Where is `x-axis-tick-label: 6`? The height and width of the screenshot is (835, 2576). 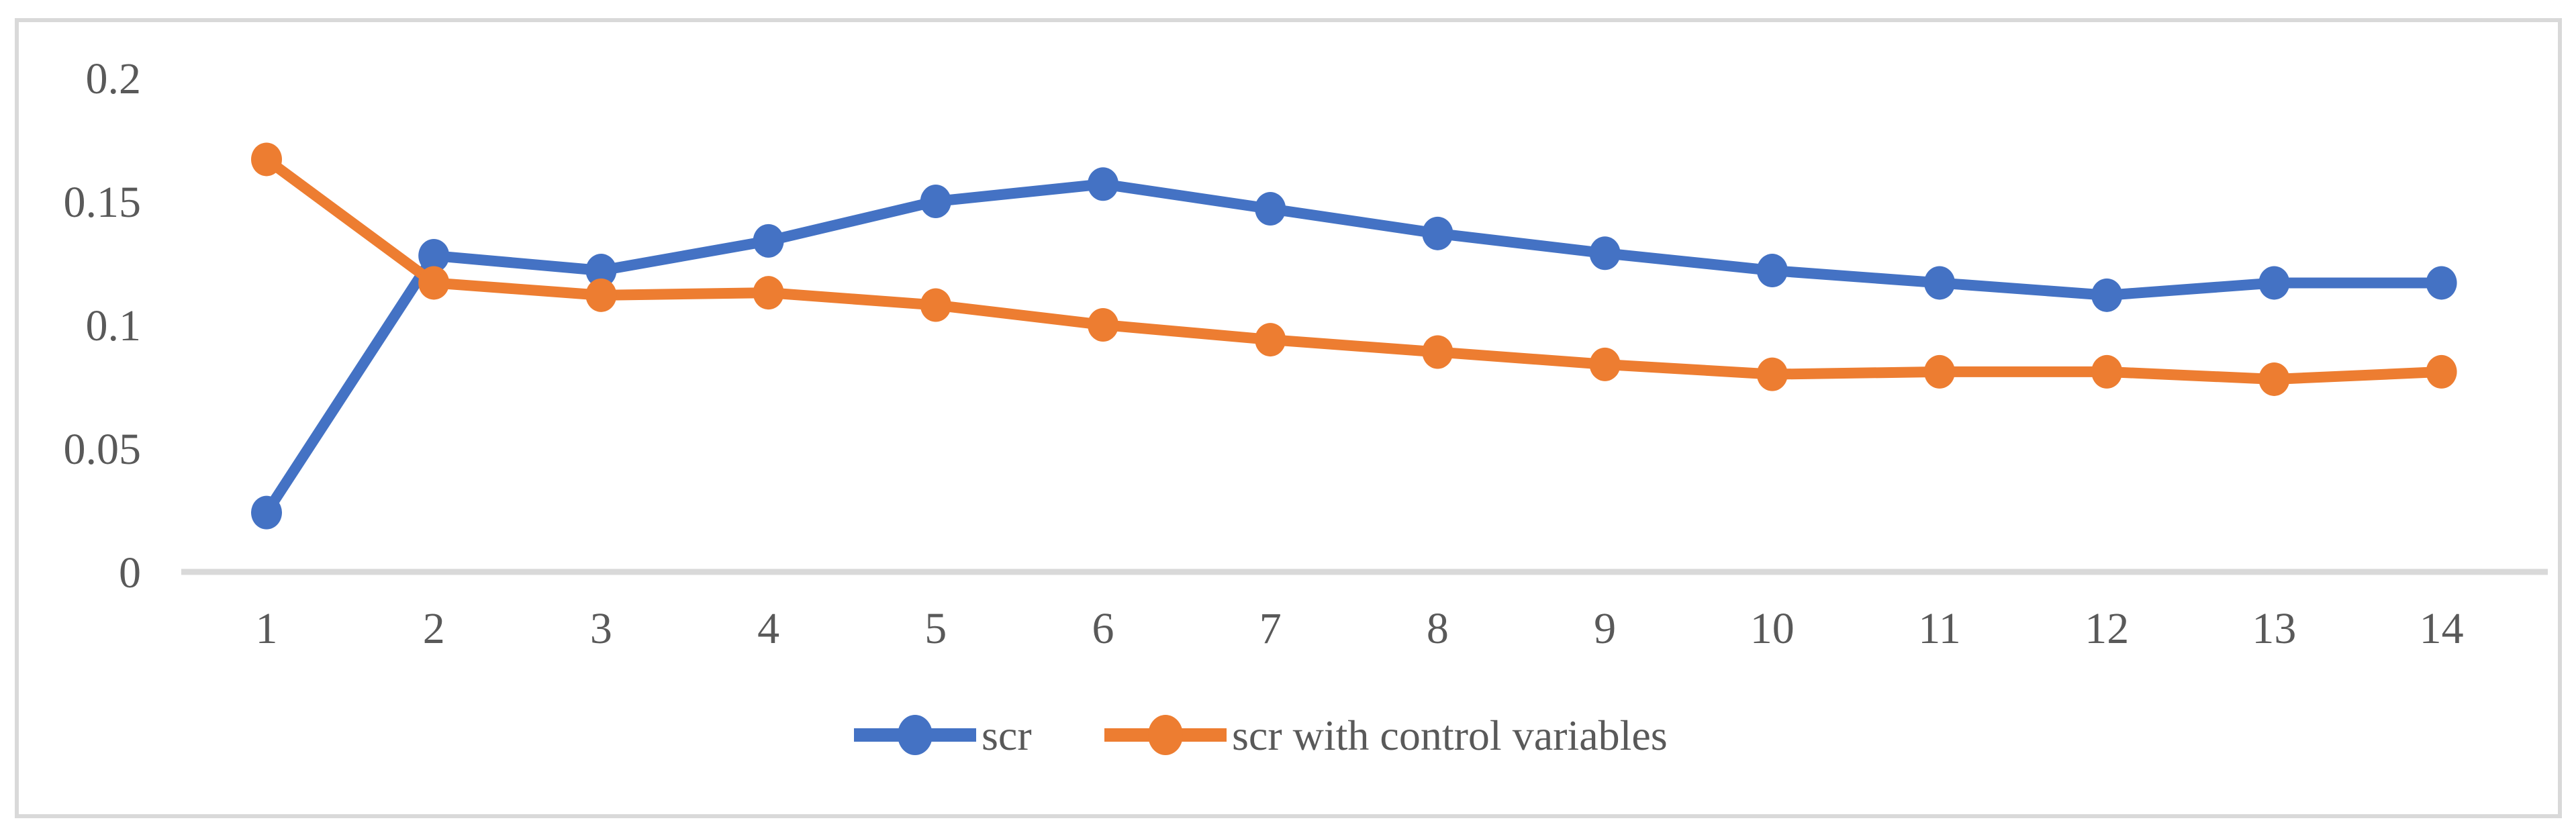 x-axis-tick-label: 6 is located at coordinates (1103, 628).